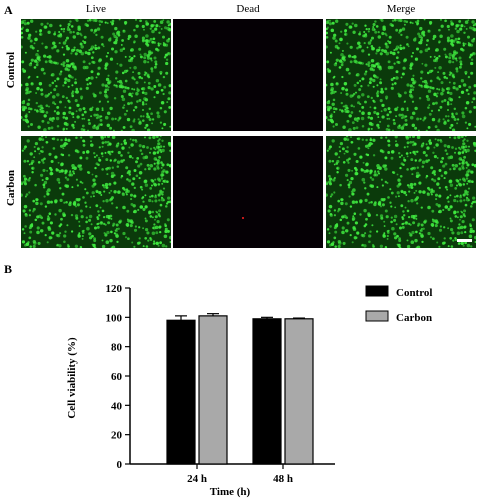 Image resolution: width=477 pixels, height=500 pixels. What do you see at coordinates (283, 479) in the screenshot?
I see `x-tick-label: 48 h` at bounding box center [283, 479].